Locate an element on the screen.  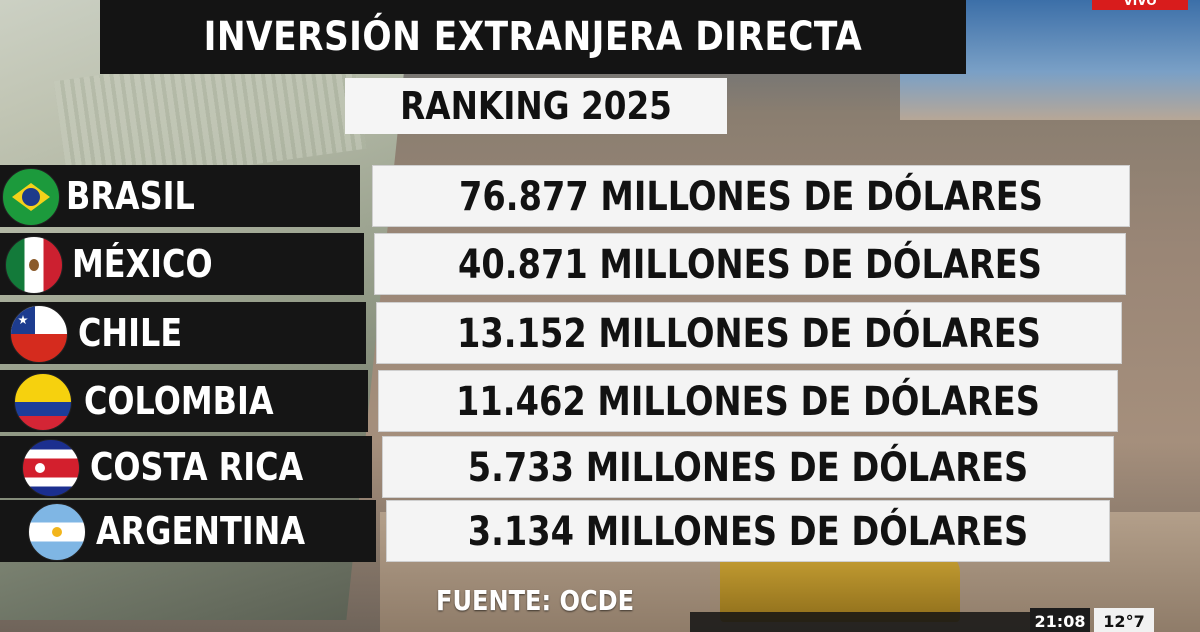
title: INVERSIÓN EXTRANJERA DIRECTA is located at coordinates (533, 37).